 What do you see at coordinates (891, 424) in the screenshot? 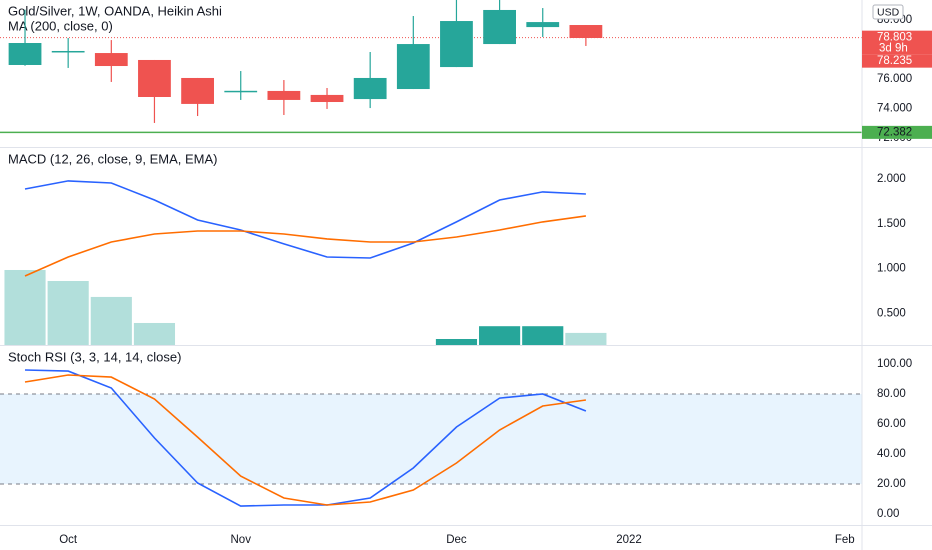
I see `y-tick-label: 60.00` at bounding box center [891, 424].